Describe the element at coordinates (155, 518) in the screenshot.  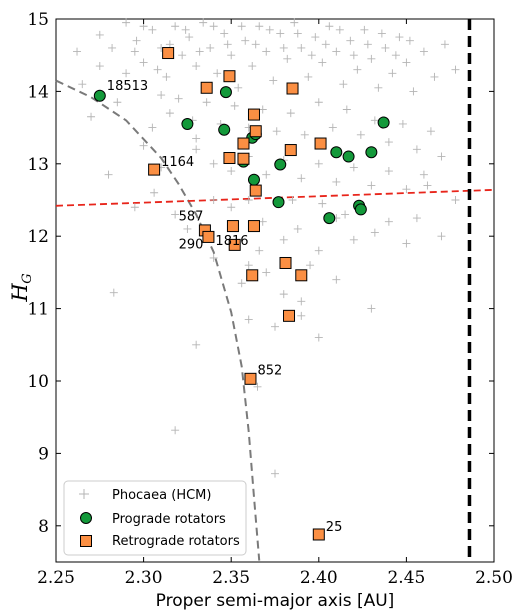
I see `legend-box` at that location.